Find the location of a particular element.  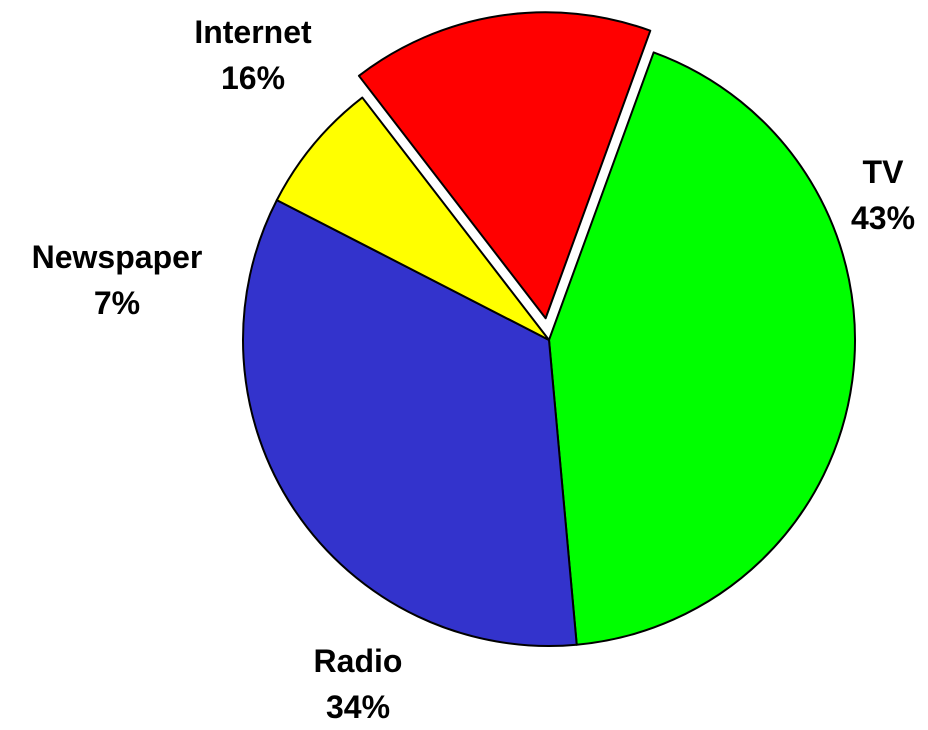

slice-label-radio-pct: 34% is located at coordinates (358, 707).